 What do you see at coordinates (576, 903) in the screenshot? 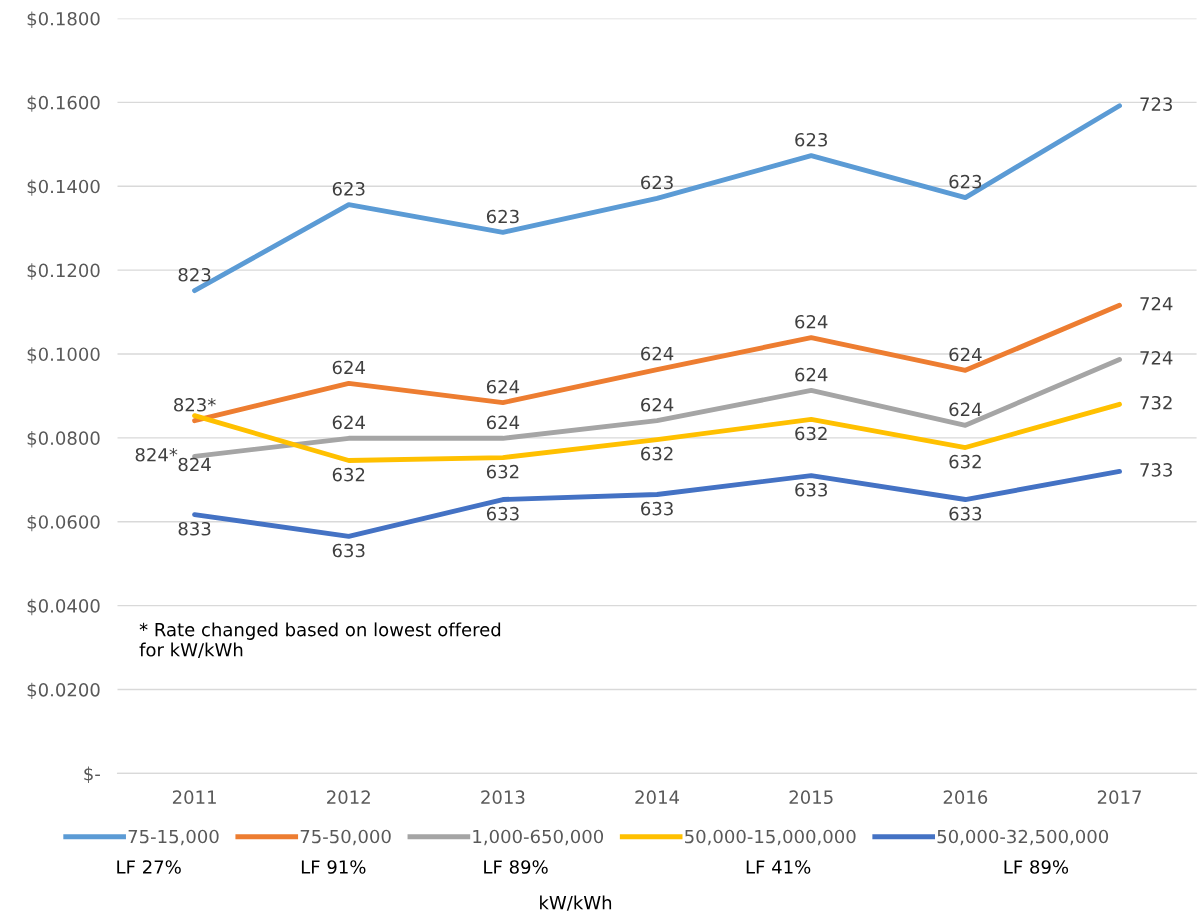
I see `text: kW/kWh` at bounding box center [576, 903].